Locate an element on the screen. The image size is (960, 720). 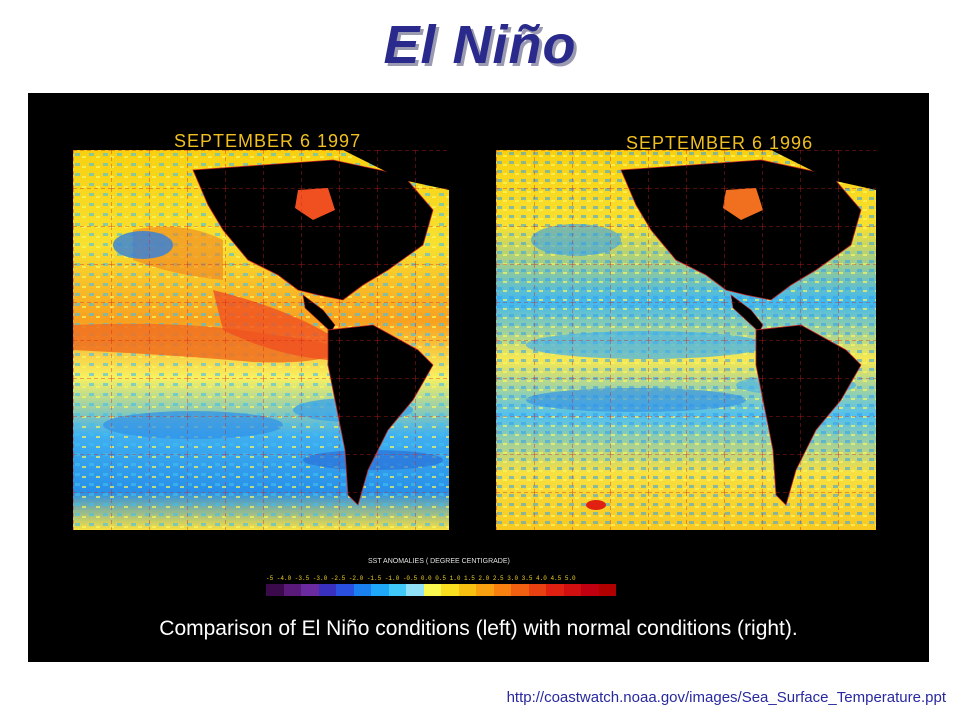
slide-title: El Niño is located at coordinates (480, 45).